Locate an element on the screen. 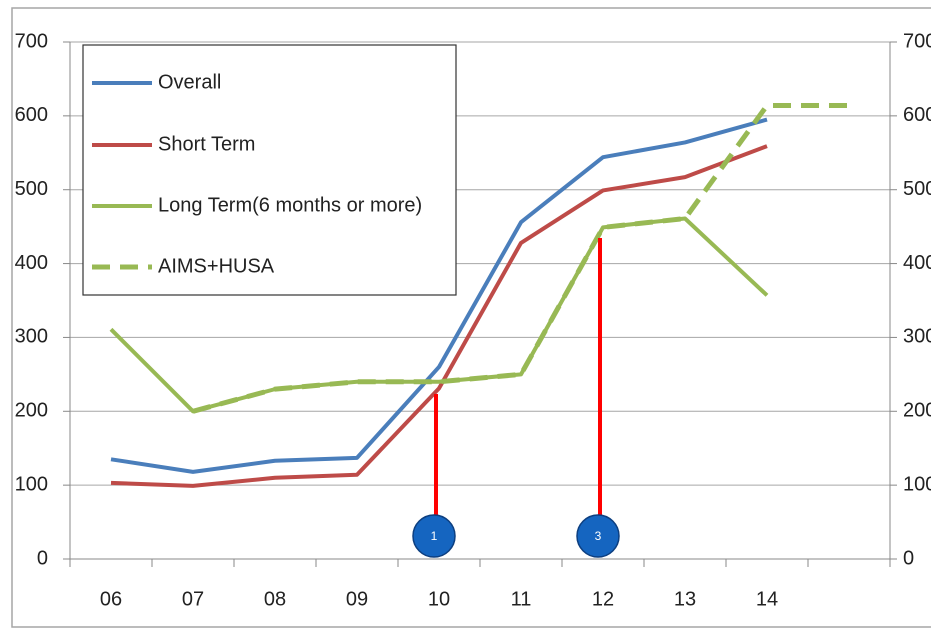  y-tick-label: 100 is located at coordinates (31, 484).